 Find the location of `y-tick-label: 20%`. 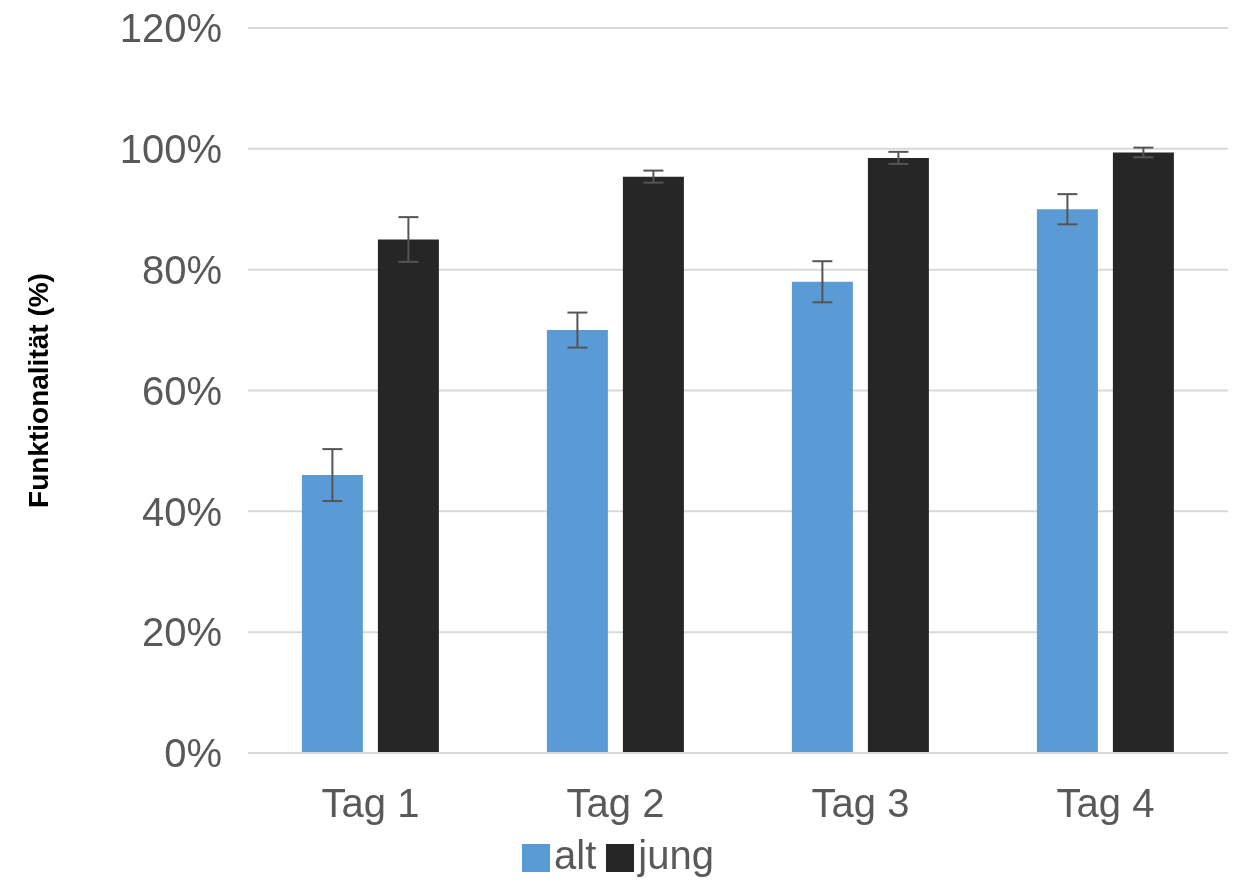

y-tick-label: 20% is located at coordinates (181, 632).